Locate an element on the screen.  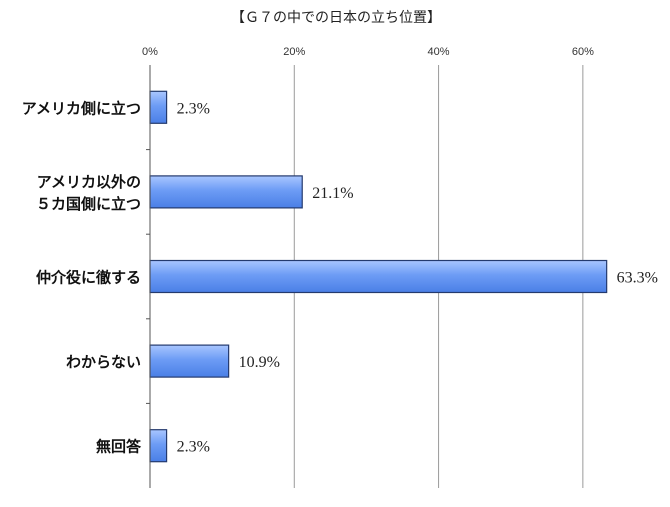
x-tick-label: 60% is located at coordinates (583, 52).